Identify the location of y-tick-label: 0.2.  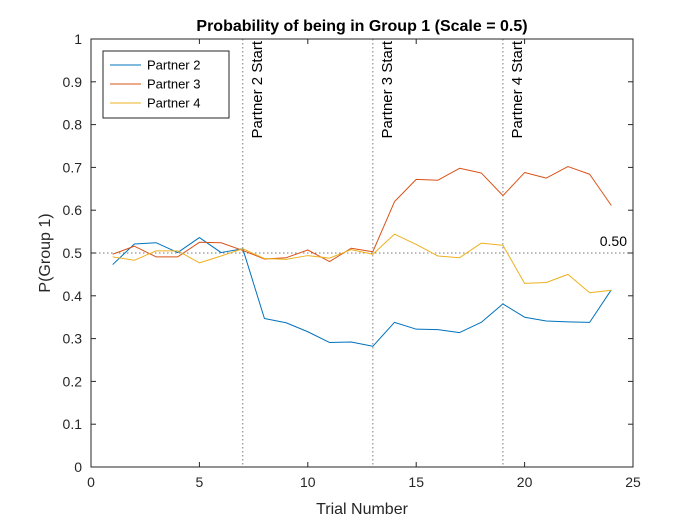
(73, 381).